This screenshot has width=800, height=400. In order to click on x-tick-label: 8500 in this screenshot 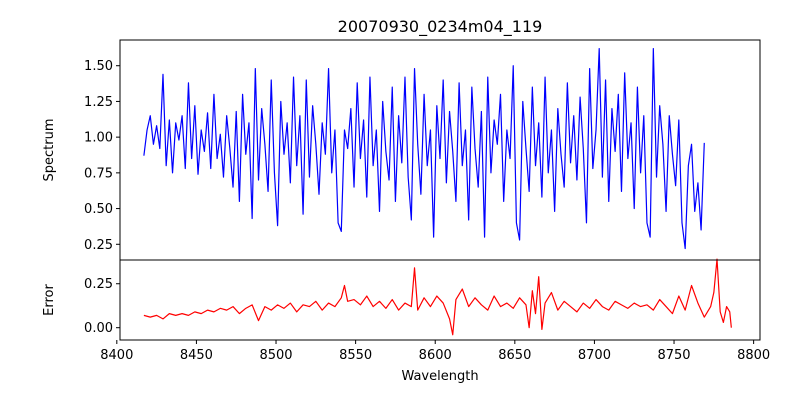, I will do `click(275, 355)`.